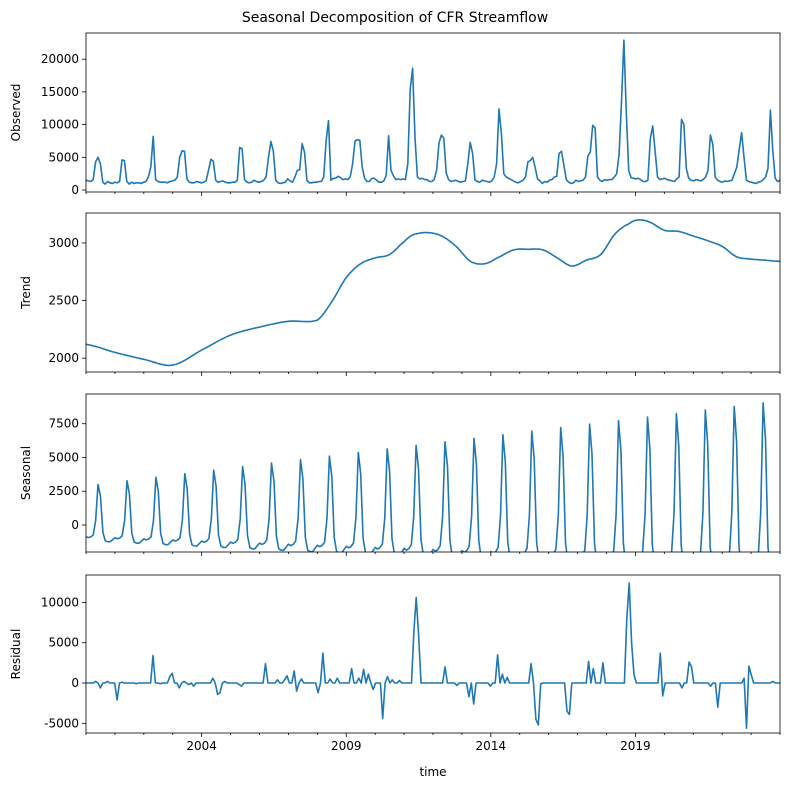 This screenshot has height=788, width=790. Describe the element at coordinates (635, 746) in the screenshot. I see `xtick-label: 2019` at that location.